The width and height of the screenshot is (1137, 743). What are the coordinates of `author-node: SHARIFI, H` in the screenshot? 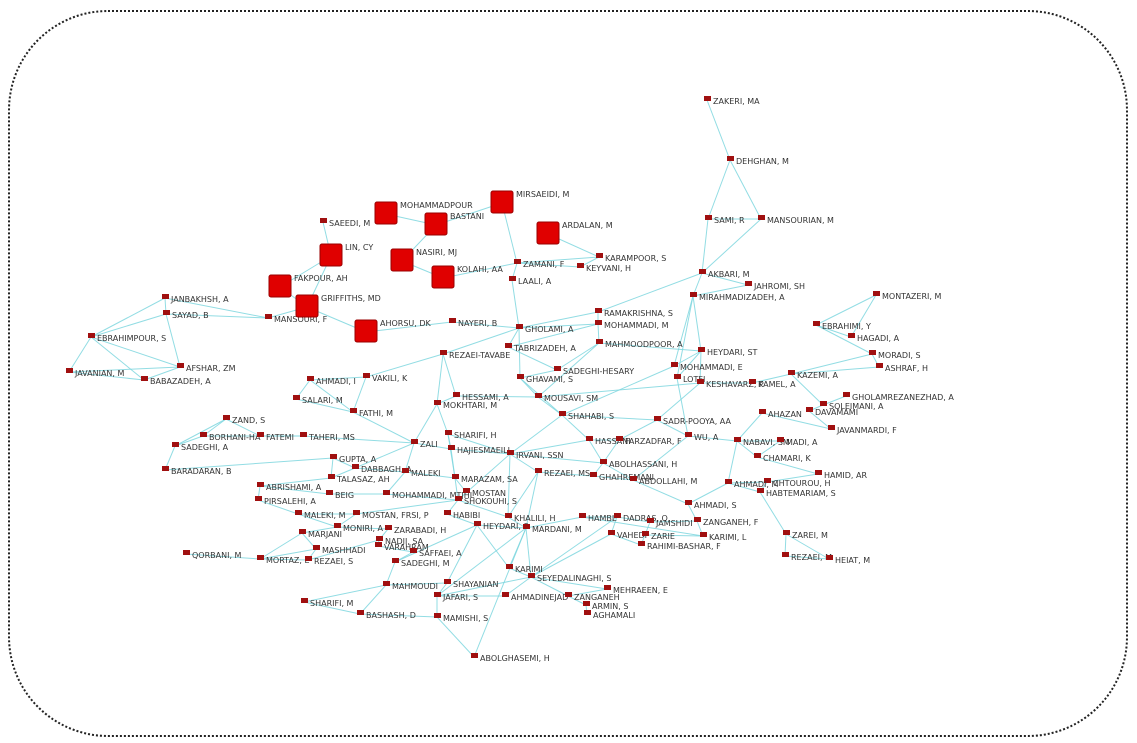 It's located at (471, 435).